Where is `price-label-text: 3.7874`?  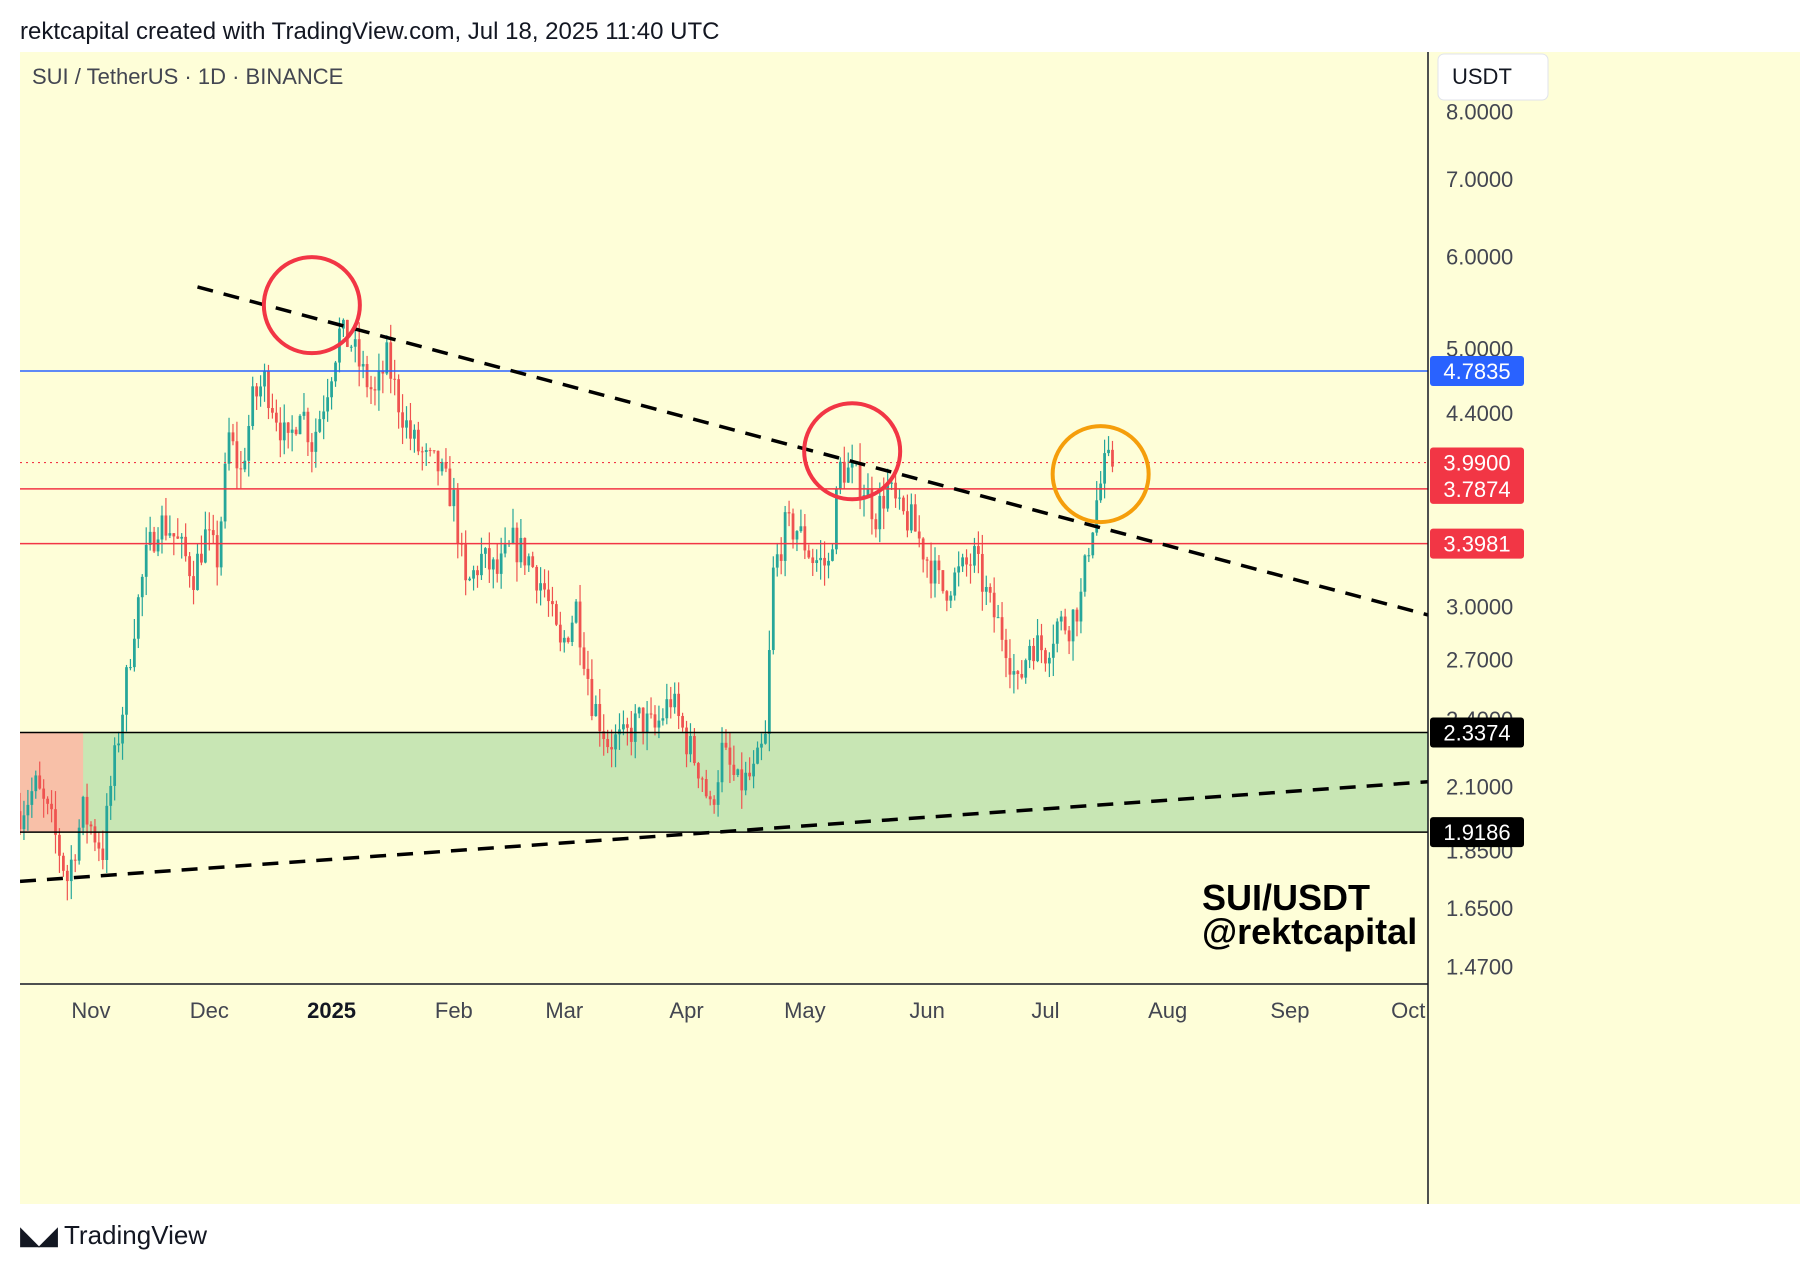 price-label-text: 3.7874 is located at coordinates (1476, 489).